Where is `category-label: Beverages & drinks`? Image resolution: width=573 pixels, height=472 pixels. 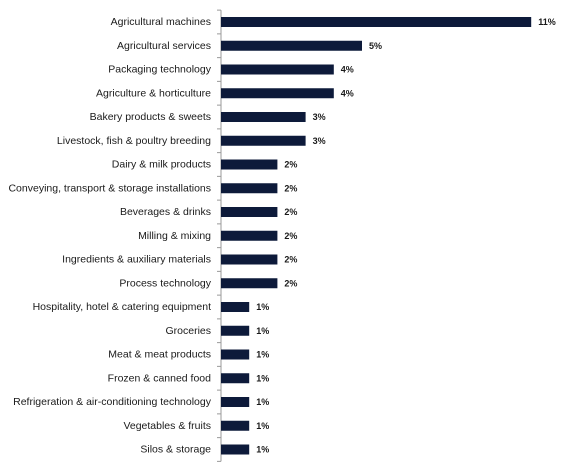
category-label: Beverages & drinks is located at coordinates (165, 212).